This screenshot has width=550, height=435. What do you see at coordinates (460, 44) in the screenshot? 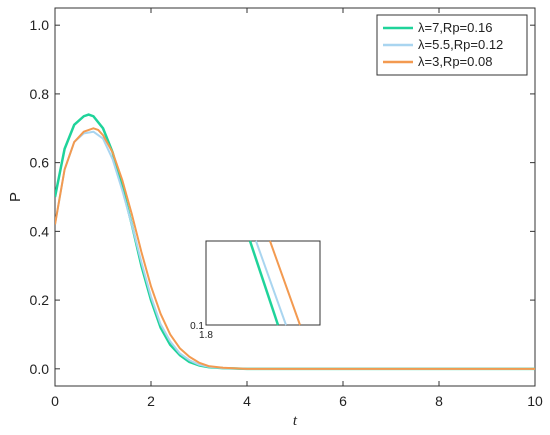
I see `legend-label-2: λ=5.5,Rp=0.12` at bounding box center [460, 44].